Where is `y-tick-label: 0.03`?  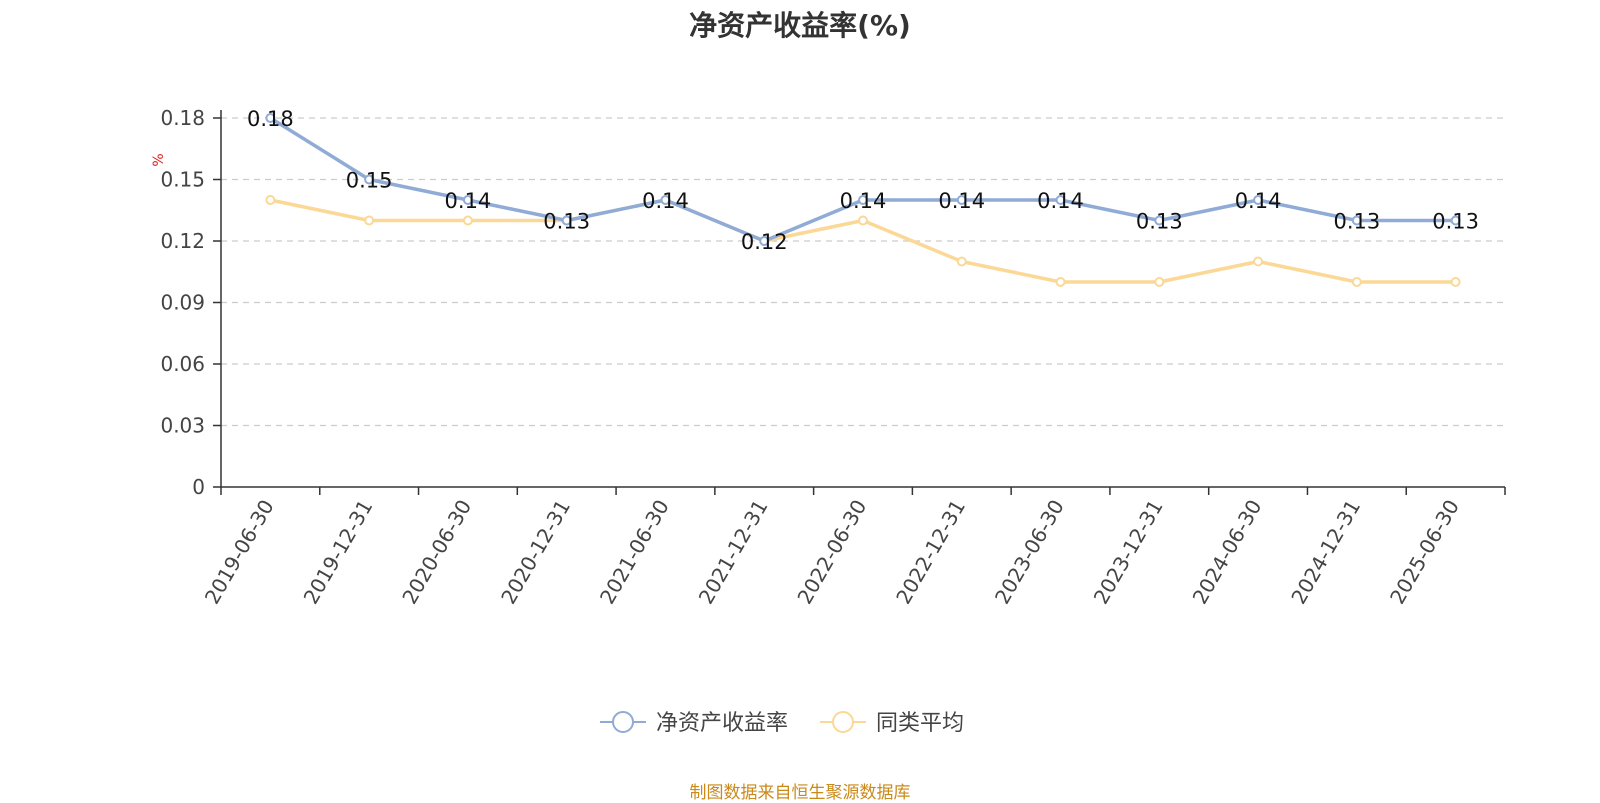 y-tick-label: 0.03 is located at coordinates (182, 426).